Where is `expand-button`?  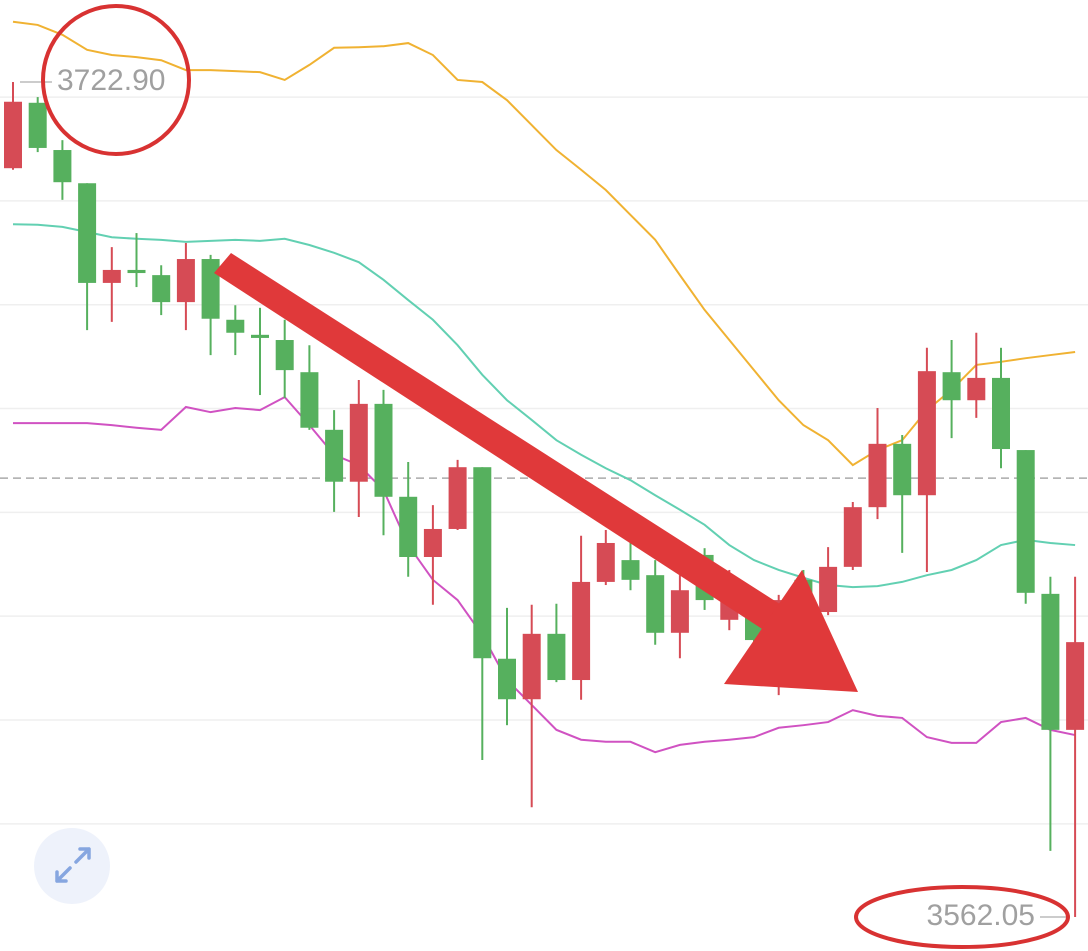 expand-button is located at coordinates (72, 866).